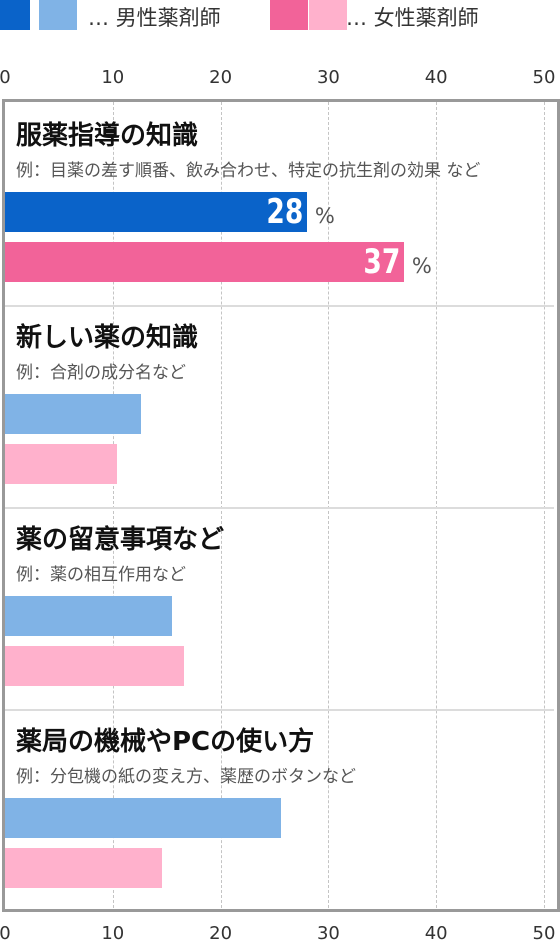 The height and width of the screenshot is (944, 560). I want to click on x-tick-label-top: 0, so click(5, 77).